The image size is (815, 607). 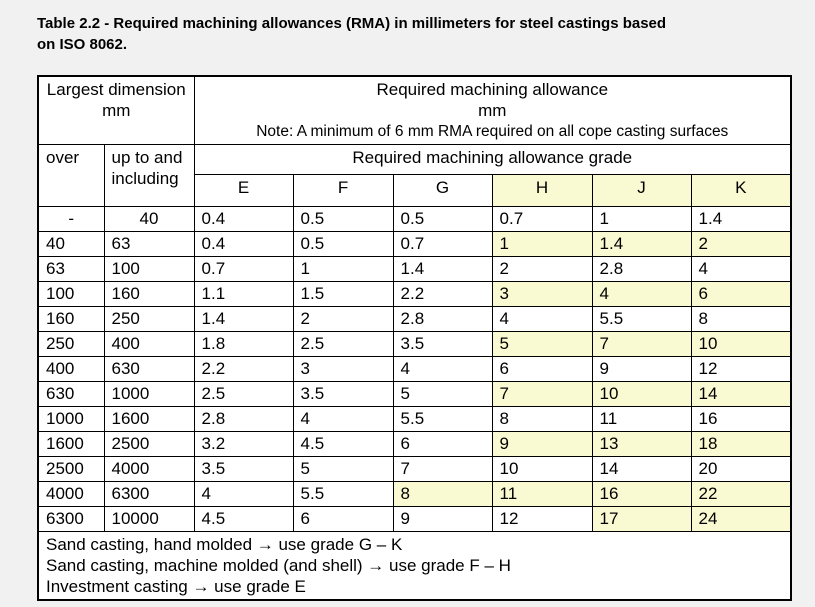 I want to click on footnote-line-3: Investment casting → use grade E, so click(x=176, y=586).